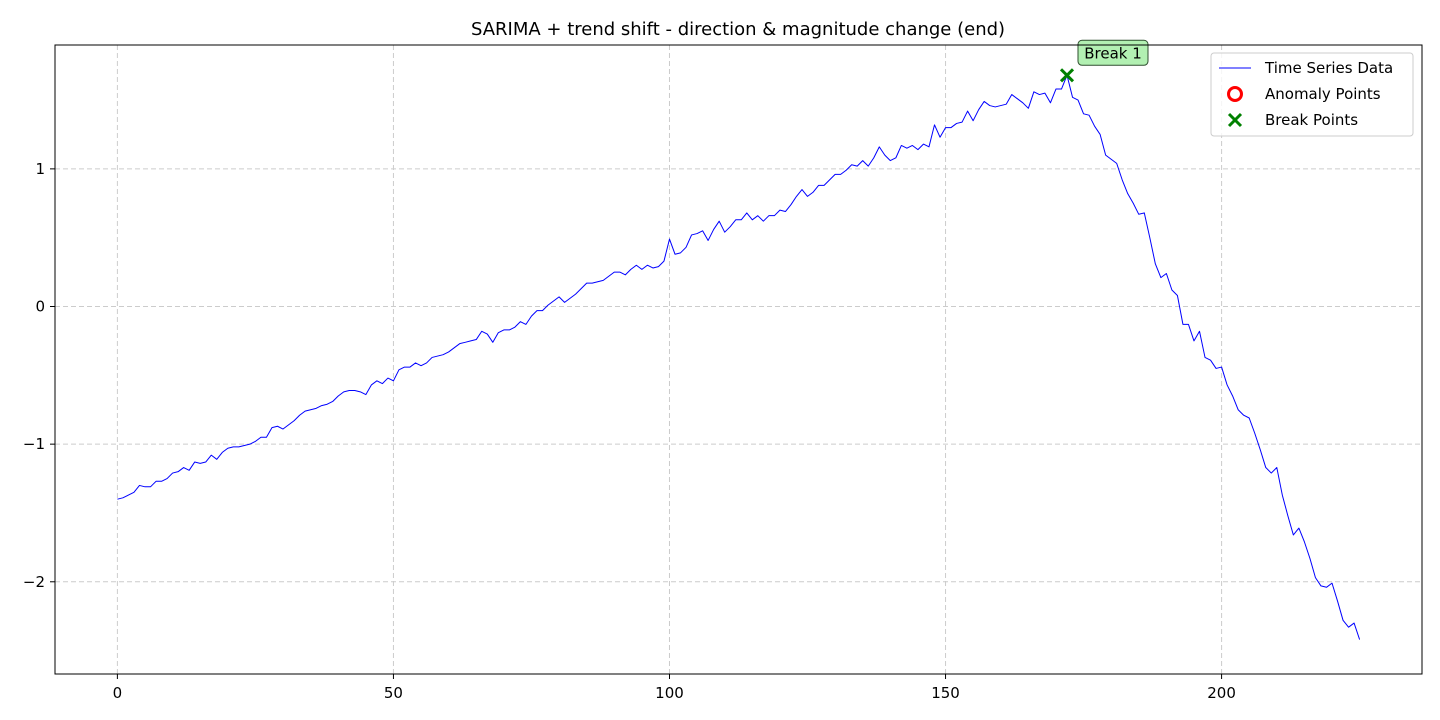  I want to click on x-tick-label: 0, so click(118, 693).